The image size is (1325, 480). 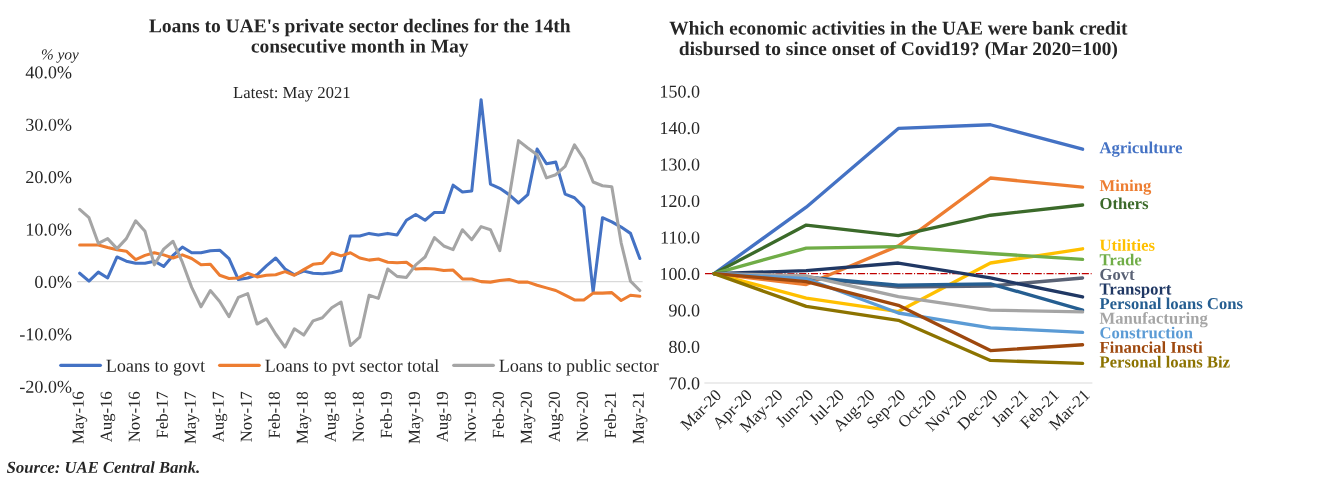 What do you see at coordinates (1146, 332) in the screenshot?
I see `series-label: Construction` at bounding box center [1146, 332].